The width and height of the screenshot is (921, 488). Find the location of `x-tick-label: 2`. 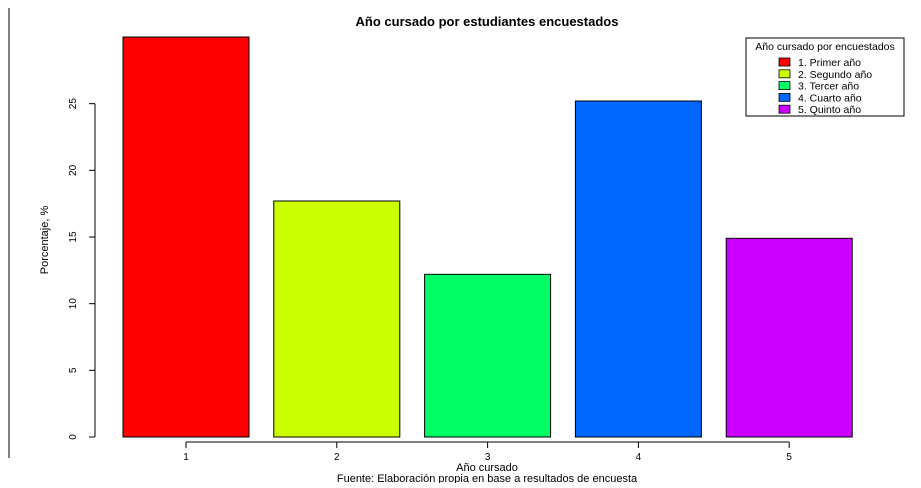

x-tick-label: 2 is located at coordinates (337, 457).